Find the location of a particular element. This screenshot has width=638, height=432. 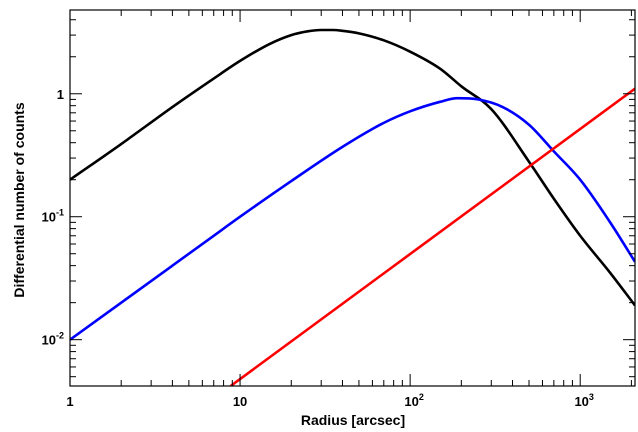

x-axis-title: Radius [arcsec] is located at coordinates (353, 420).